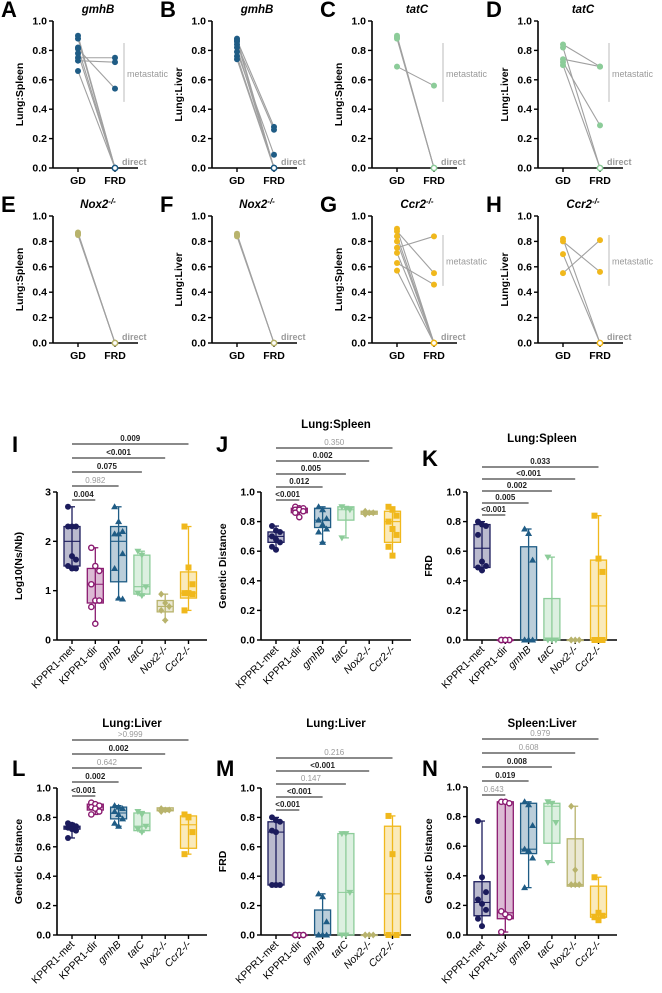 This screenshot has width=662, height=993. Describe the element at coordinates (339, 280) in the screenshot. I see `y-axis-label: Lung:Spleen` at that location.